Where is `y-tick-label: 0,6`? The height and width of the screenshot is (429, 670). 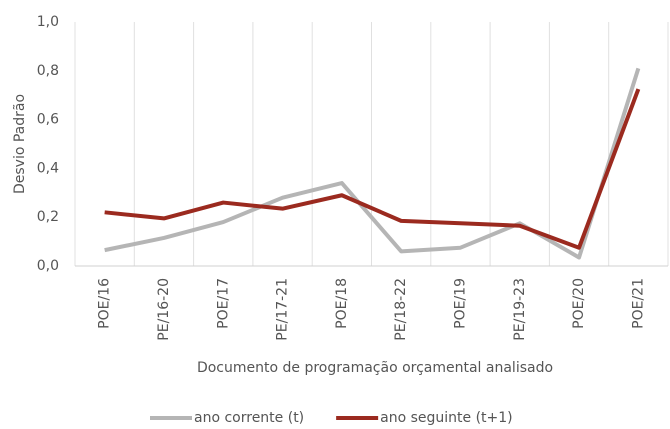 y-tick-label: 0,6 is located at coordinates (48, 120).